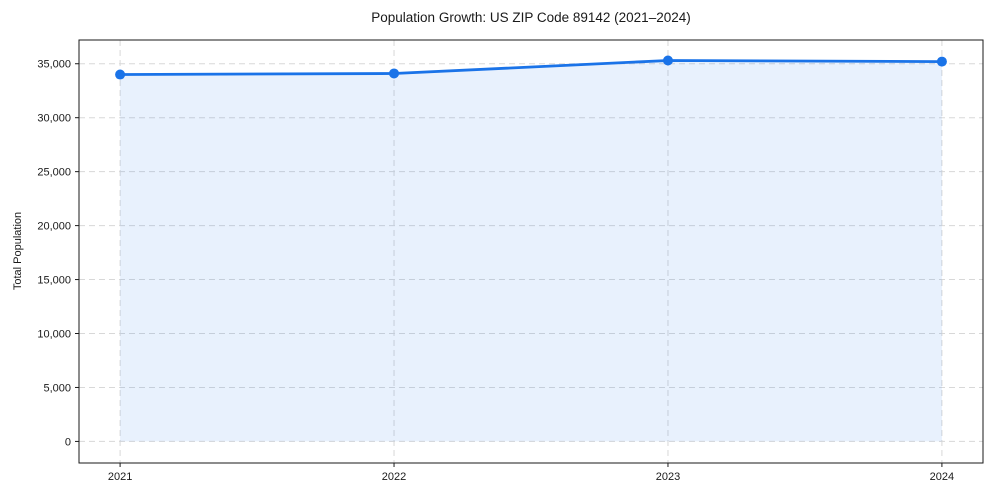 This screenshot has width=1000, height=500. Describe the element at coordinates (668, 477) in the screenshot. I see `x-tick-label: 2023` at that location.